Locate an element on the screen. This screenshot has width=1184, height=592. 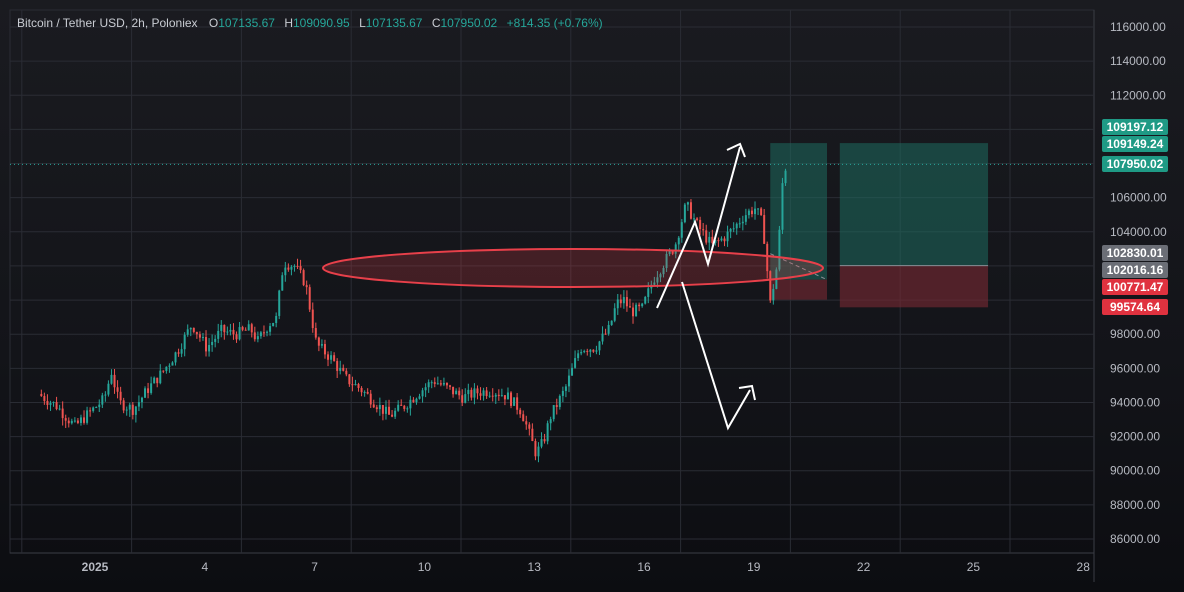
stop-price-tag: 100771.47 is located at coordinates (1135, 287).